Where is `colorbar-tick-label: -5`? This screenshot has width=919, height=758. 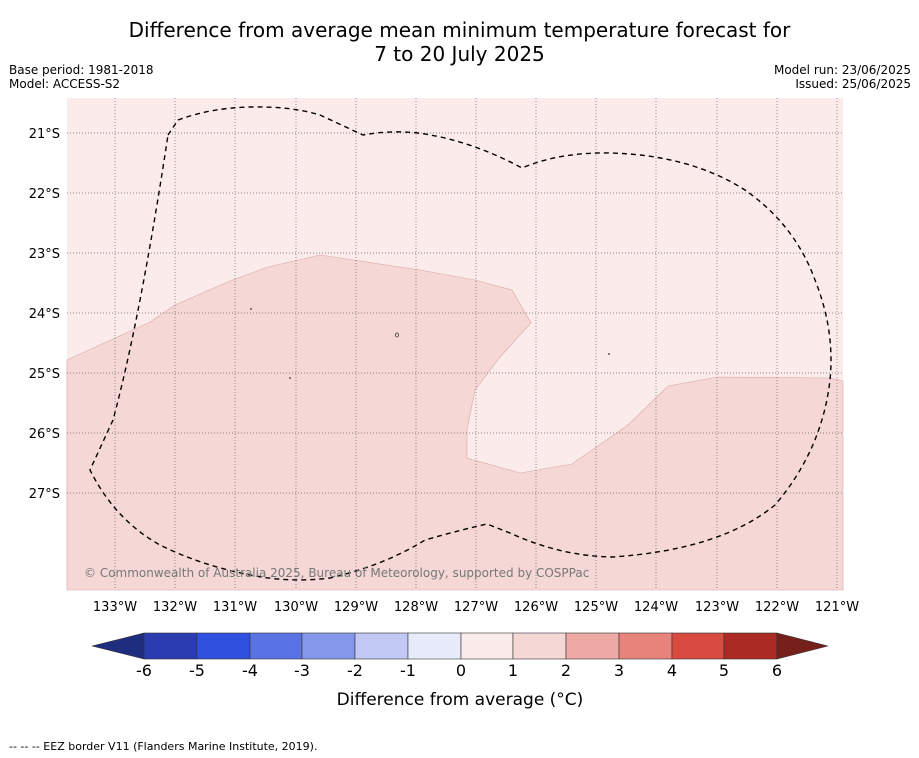 colorbar-tick-label: -5 is located at coordinates (197, 670).